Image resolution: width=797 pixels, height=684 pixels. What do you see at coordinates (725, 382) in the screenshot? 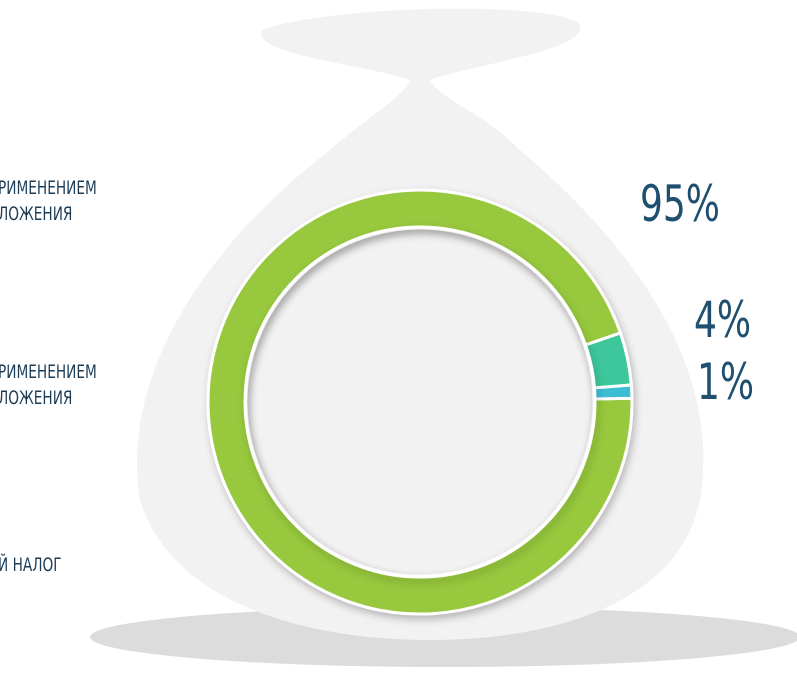
I see `value-label: 1%` at bounding box center [725, 382].